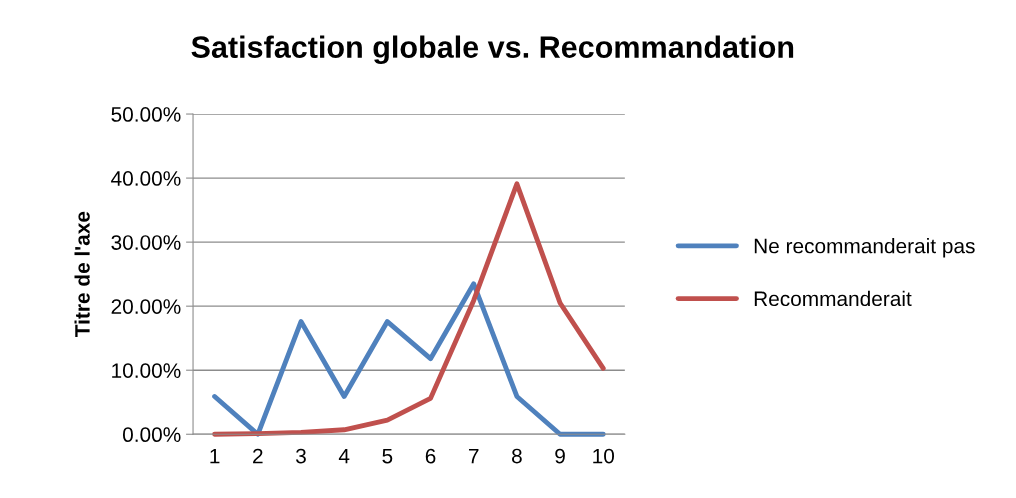 The image size is (1016, 498). I want to click on legend-label: Ne recommanderait pas, so click(864, 248).